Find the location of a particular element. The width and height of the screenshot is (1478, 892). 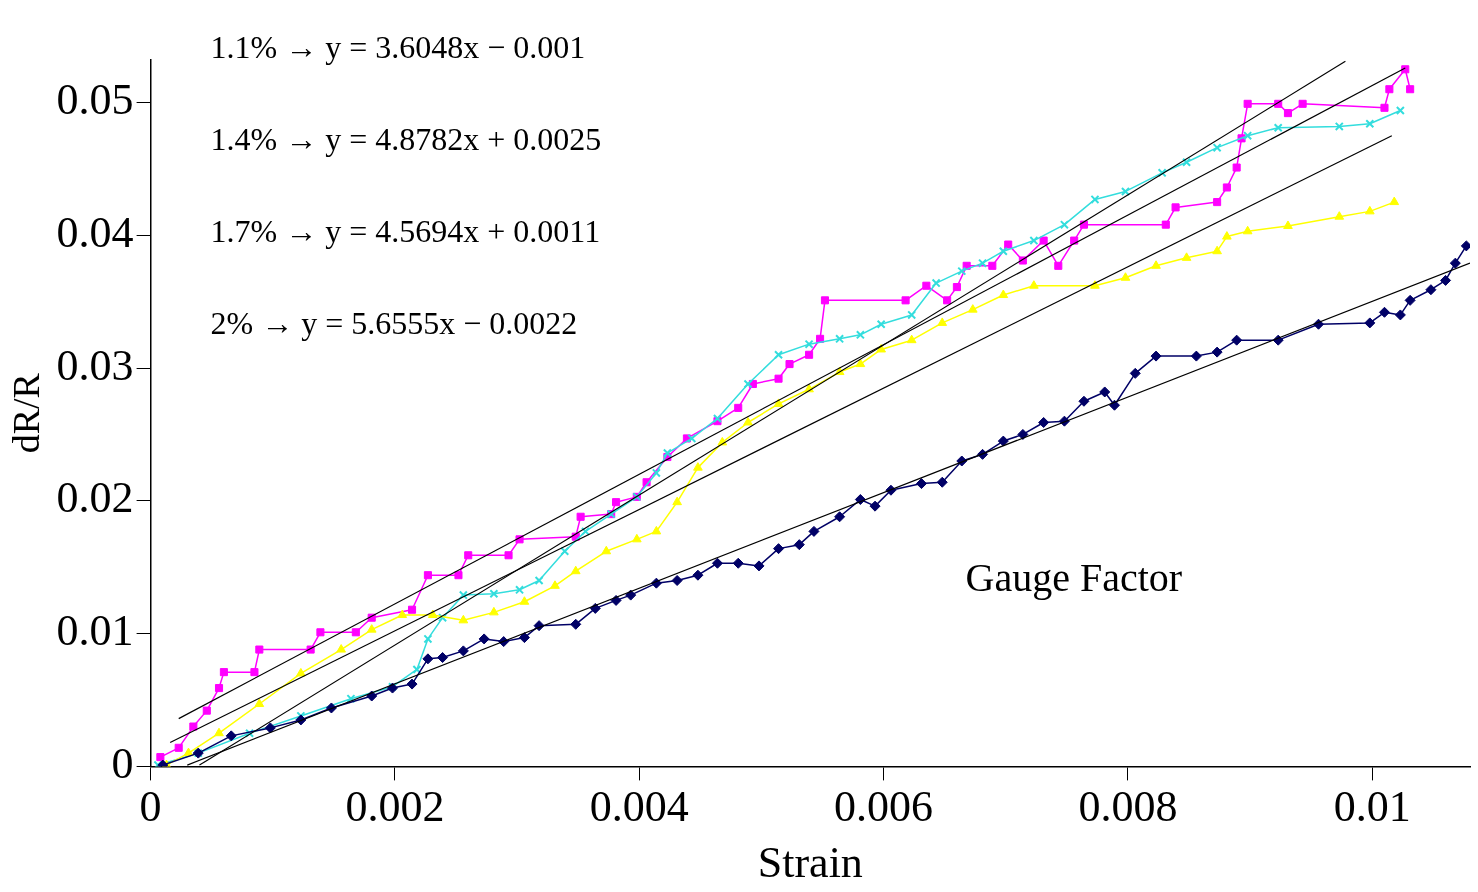

y-tick-label: 0.05 is located at coordinates (95, 100).